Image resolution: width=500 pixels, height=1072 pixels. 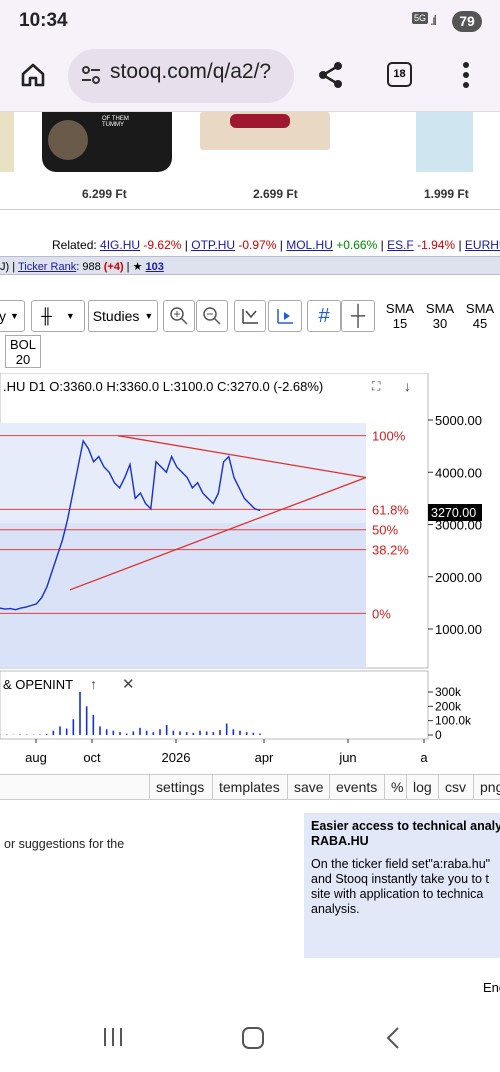 What do you see at coordinates (396, 787) in the screenshot?
I see `percent-button: %` at bounding box center [396, 787].